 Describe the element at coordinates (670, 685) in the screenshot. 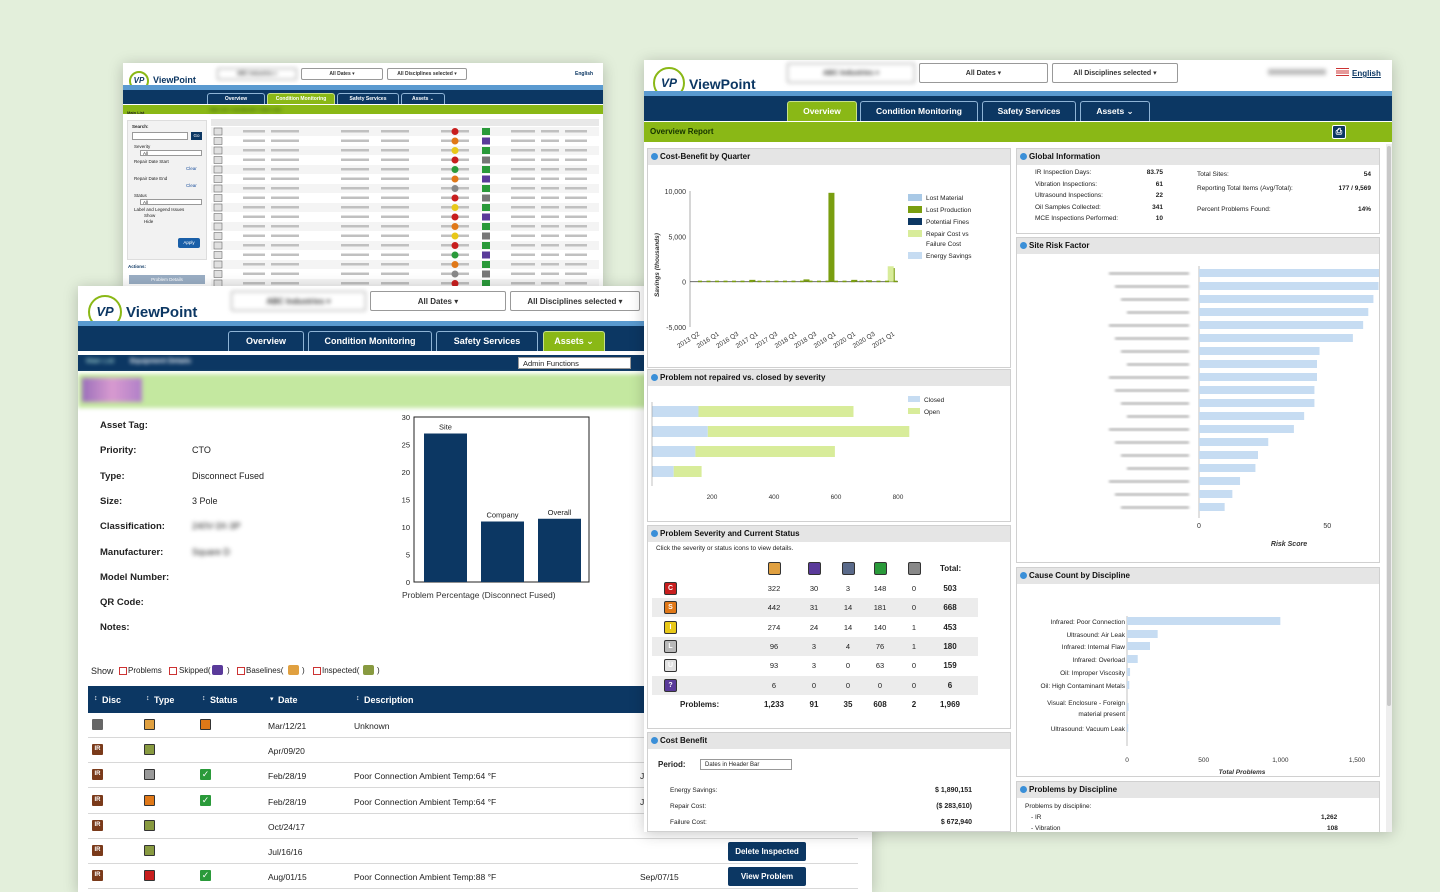

I see `severity-icon: ?` at that location.